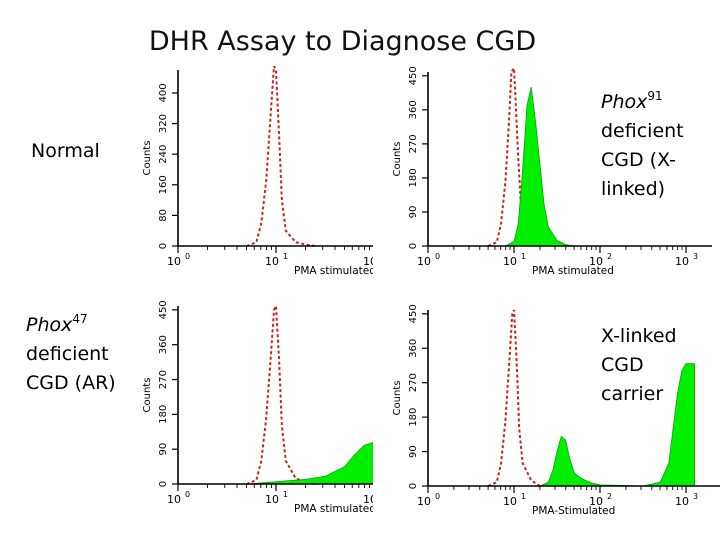 The width and height of the screenshot is (720, 540). What do you see at coordinates (163, 123) in the screenshot?
I see `y-tick-label: 320` at bounding box center [163, 123].